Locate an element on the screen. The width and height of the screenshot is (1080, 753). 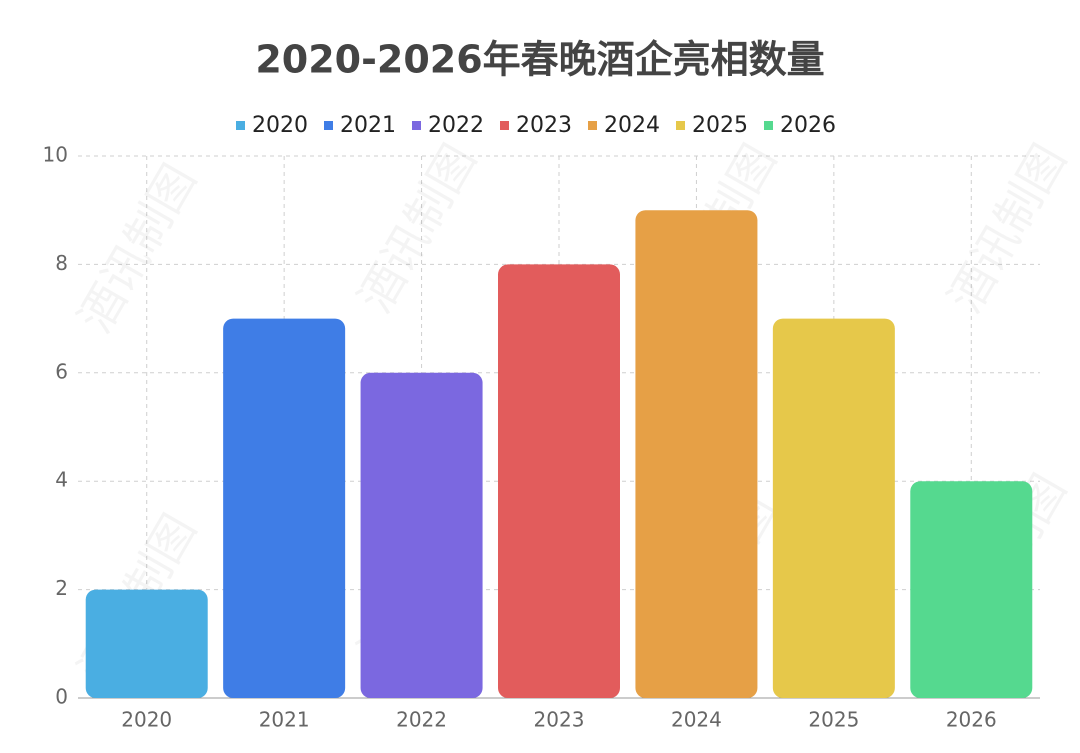
legend-label: 2024 is located at coordinates (632, 125).